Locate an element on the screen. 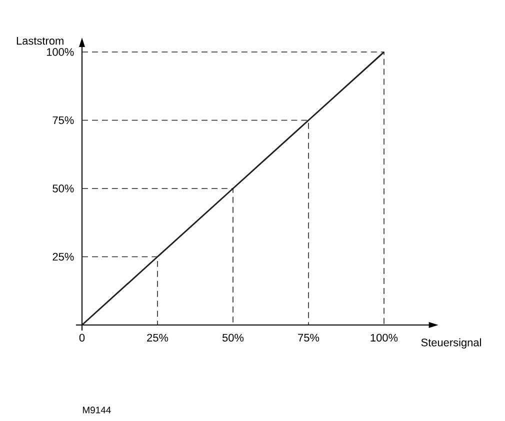  y-tick-label: 25% is located at coordinates (63, 256).